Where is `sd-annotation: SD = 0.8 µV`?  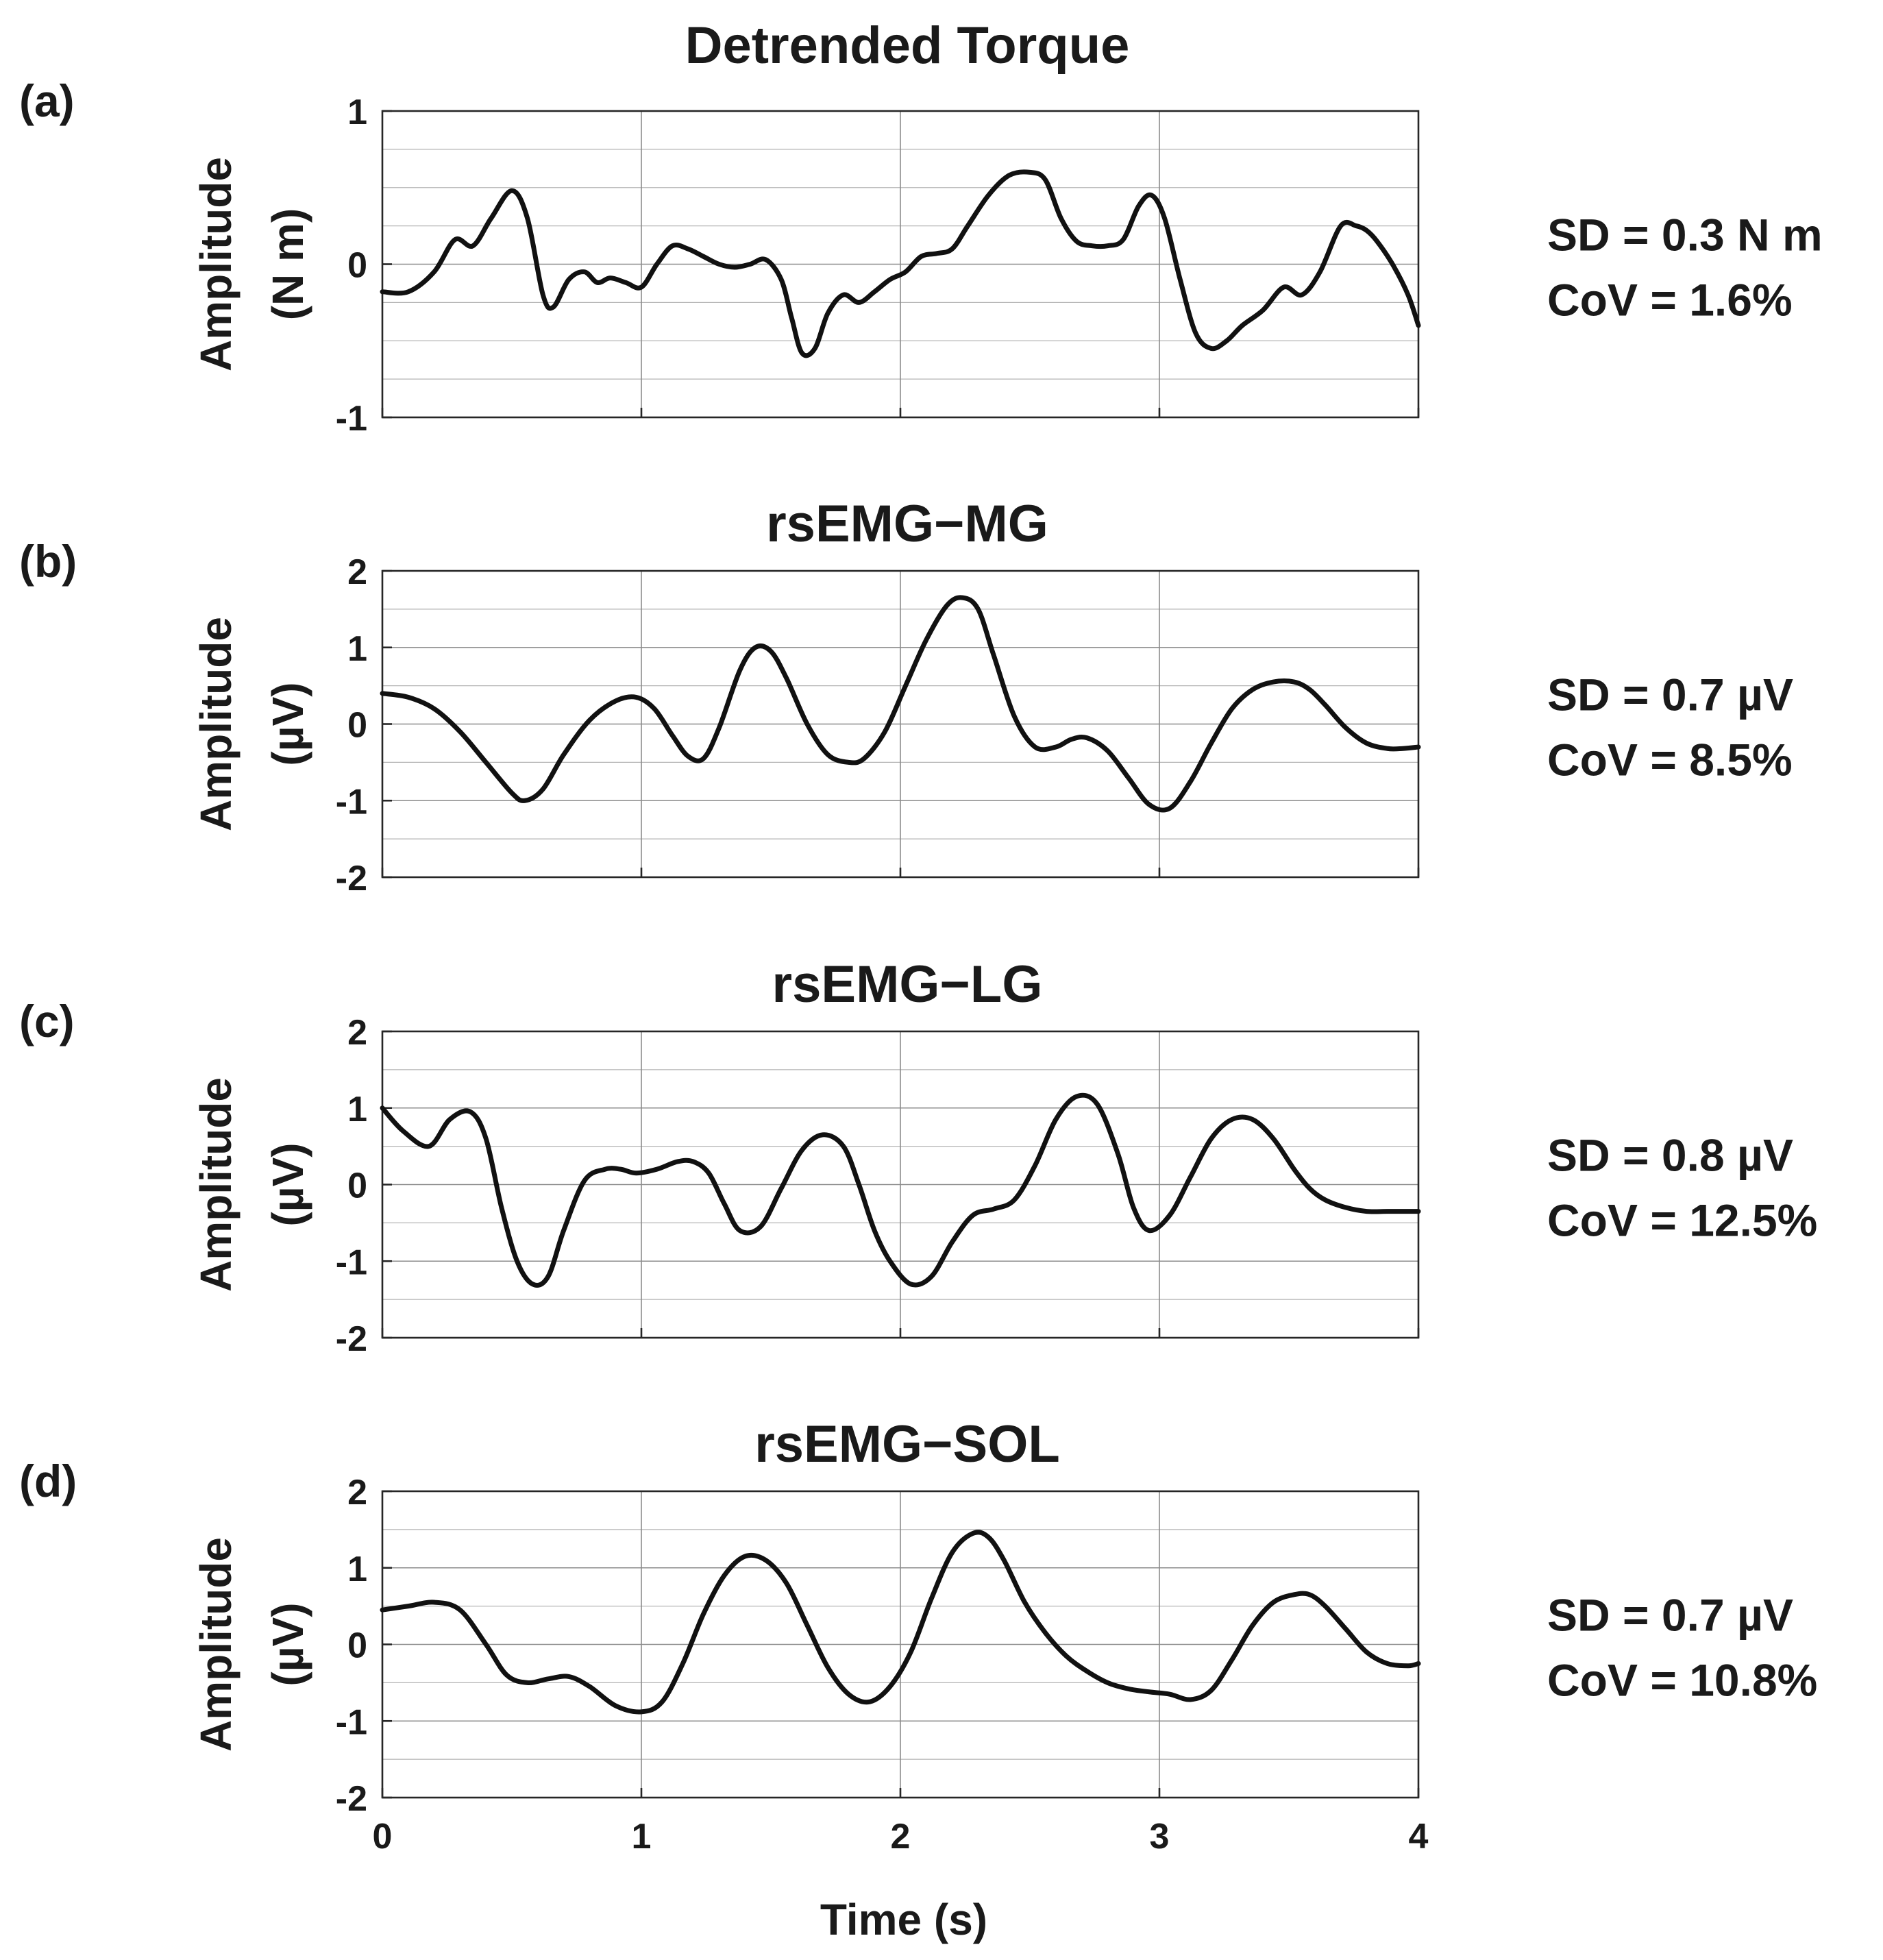 sd-annotation: SD = 0.8 µV is located at coordinates (1670, 1155).